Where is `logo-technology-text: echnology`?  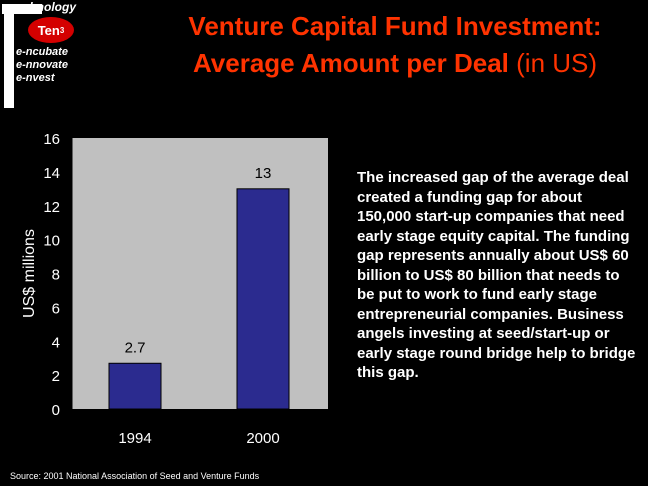
logo-technology-text: echnology is located at coordinates (46, 7).